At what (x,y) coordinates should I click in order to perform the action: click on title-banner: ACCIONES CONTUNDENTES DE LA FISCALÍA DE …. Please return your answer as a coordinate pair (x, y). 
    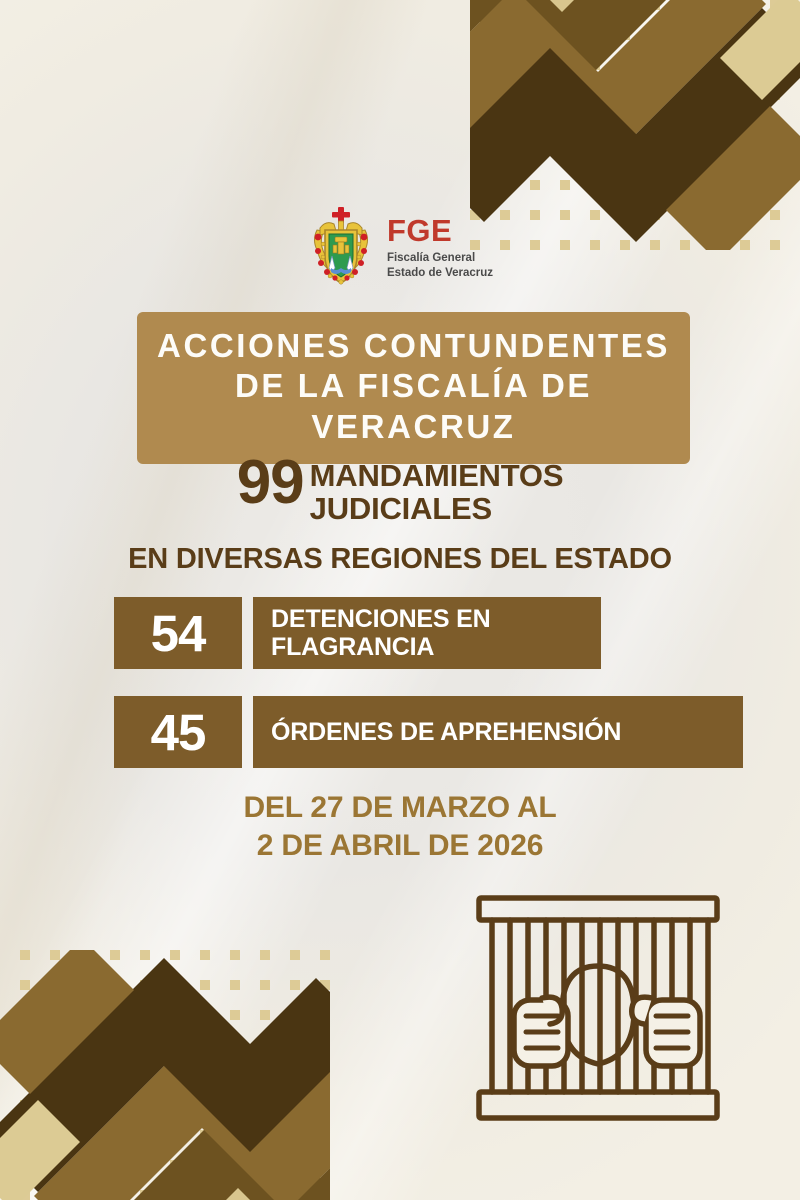
    Looking at the image, I should click on (413, 388).